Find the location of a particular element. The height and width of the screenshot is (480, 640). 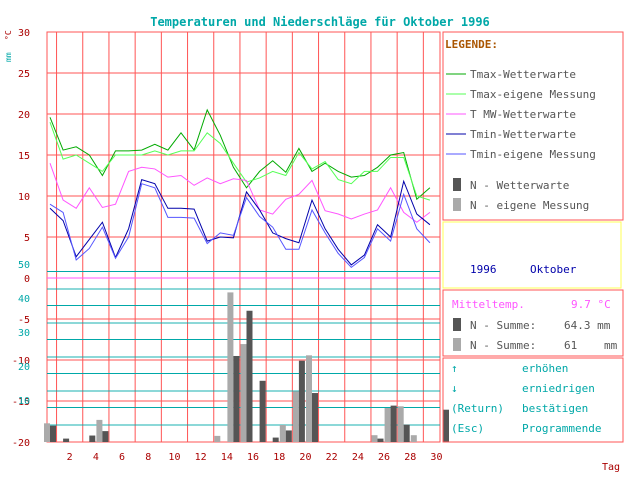

precip-sum-own-swatch is located at coordinates (457, 344).